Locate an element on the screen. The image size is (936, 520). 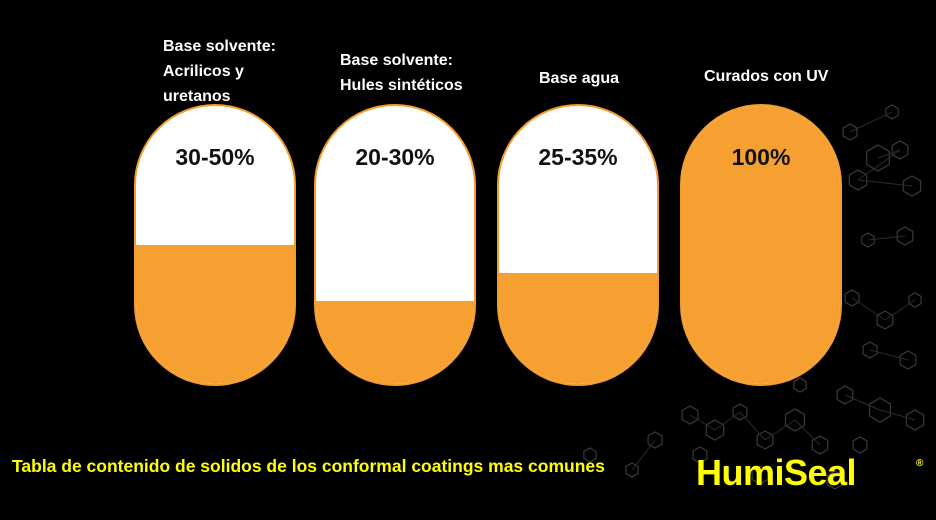
value-label-3: 100% is located at coordinates (761, 157).